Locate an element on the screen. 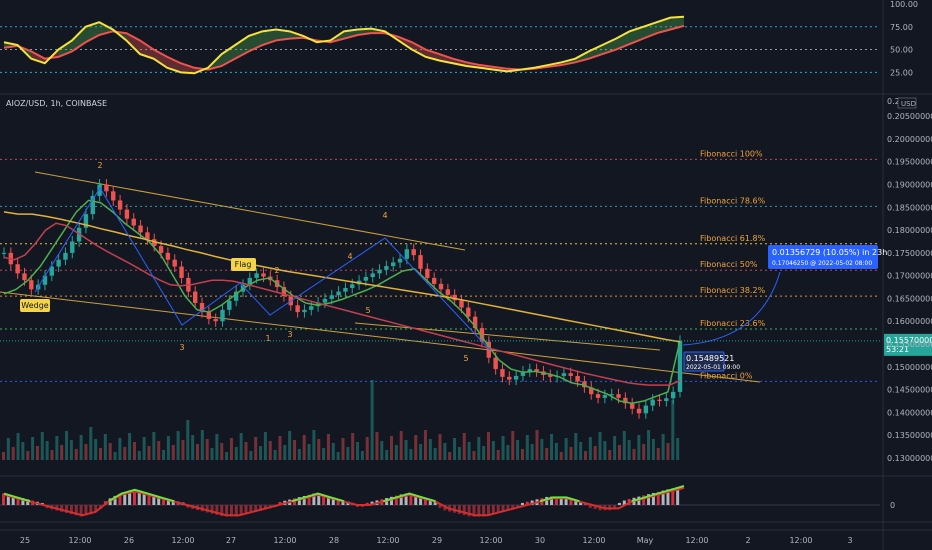 The image size is (932, 550). flag-badge is located at coordinates (243, 264).